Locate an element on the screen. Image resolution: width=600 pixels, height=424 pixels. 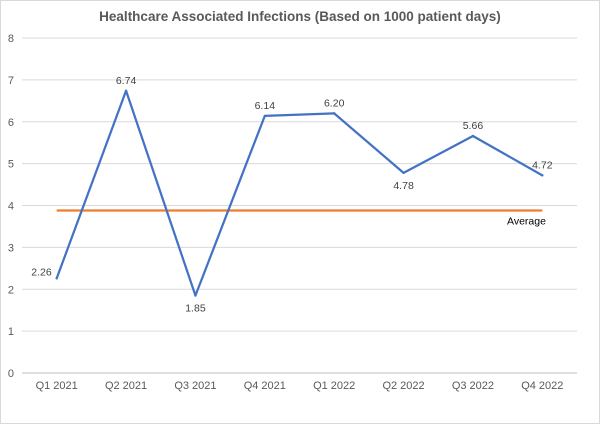
y-tick-label: 0 is located at coordinates (11, 374).